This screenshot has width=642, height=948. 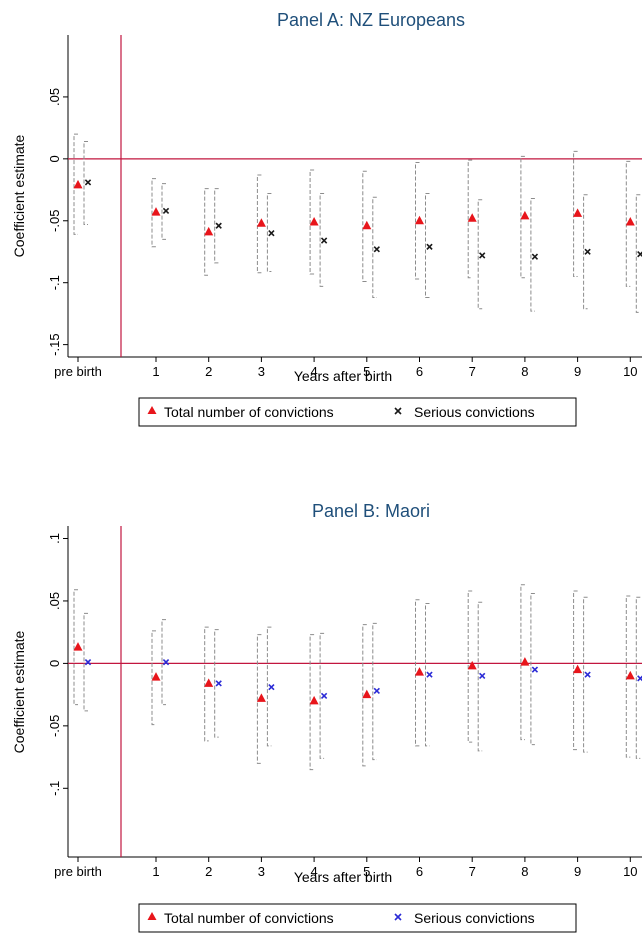 I want to click on legend-box, so click(x=357, y=412).